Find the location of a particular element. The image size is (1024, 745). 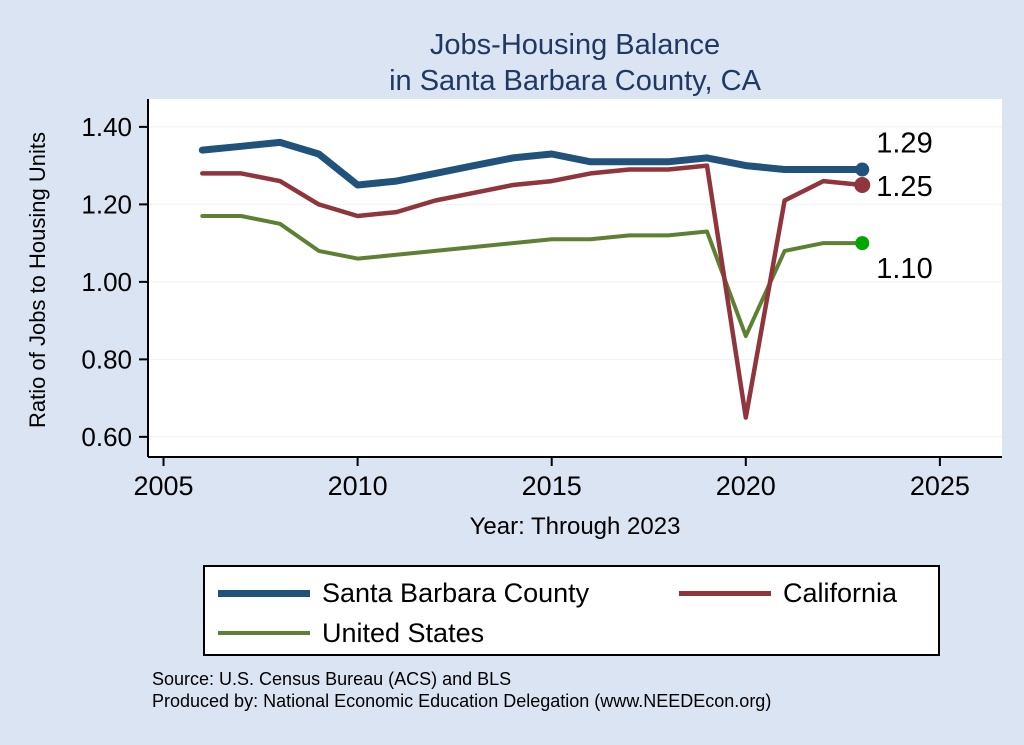

legend-swatch-santa-barbara-county is located at coordinates (264, 593).